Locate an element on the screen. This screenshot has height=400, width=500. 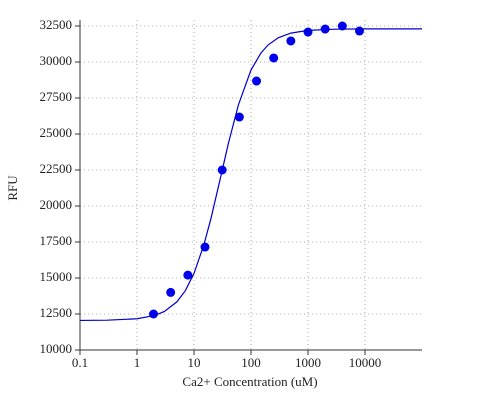
y-tick-label: 12500 is located at coordinates (56, 312).